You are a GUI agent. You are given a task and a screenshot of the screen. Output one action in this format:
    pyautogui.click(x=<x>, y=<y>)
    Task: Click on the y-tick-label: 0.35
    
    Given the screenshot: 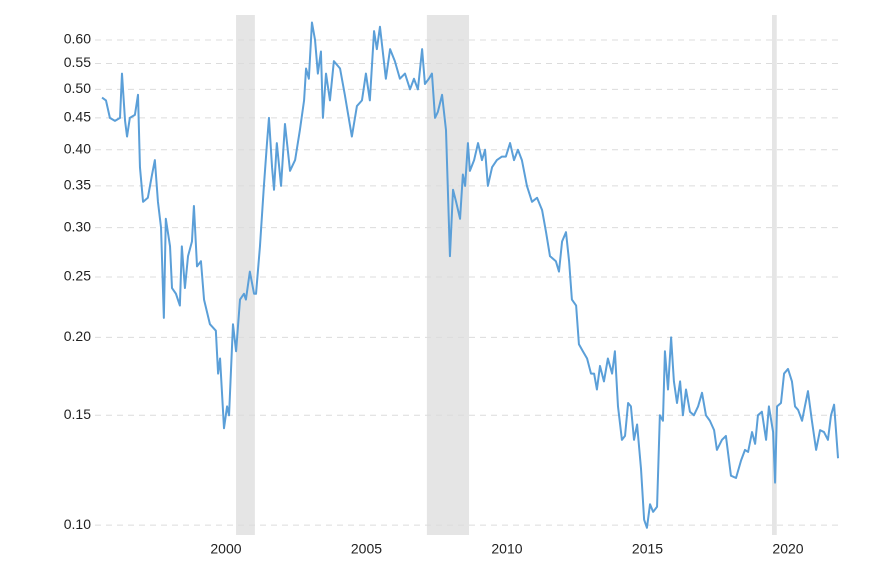 What is the action you would take?
    pyautogui.click(x=77, y=185)
    